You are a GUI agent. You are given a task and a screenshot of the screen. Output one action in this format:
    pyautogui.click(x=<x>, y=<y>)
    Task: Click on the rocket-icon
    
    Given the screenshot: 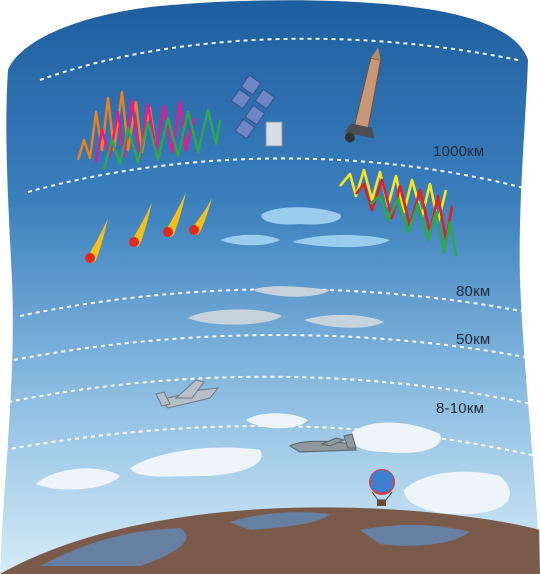 What is the action you would take?
    pyautogui.click(x=363, y=95)
    